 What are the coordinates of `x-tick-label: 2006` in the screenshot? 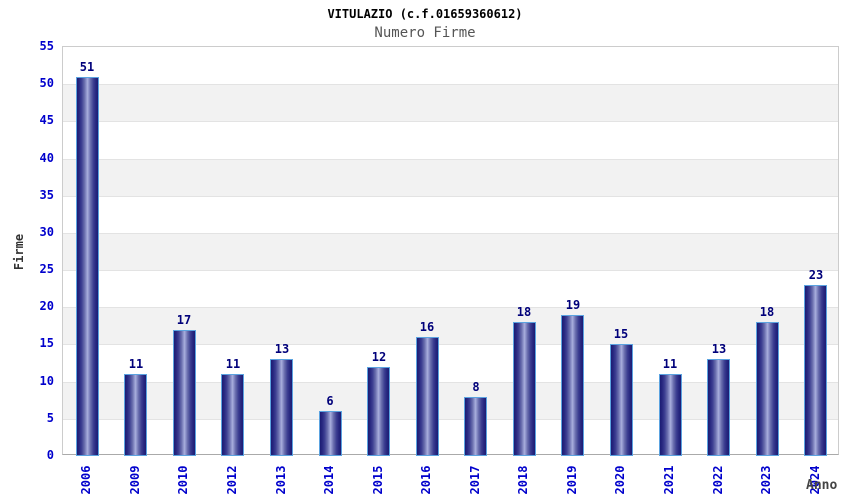 It's located at (86, 480).